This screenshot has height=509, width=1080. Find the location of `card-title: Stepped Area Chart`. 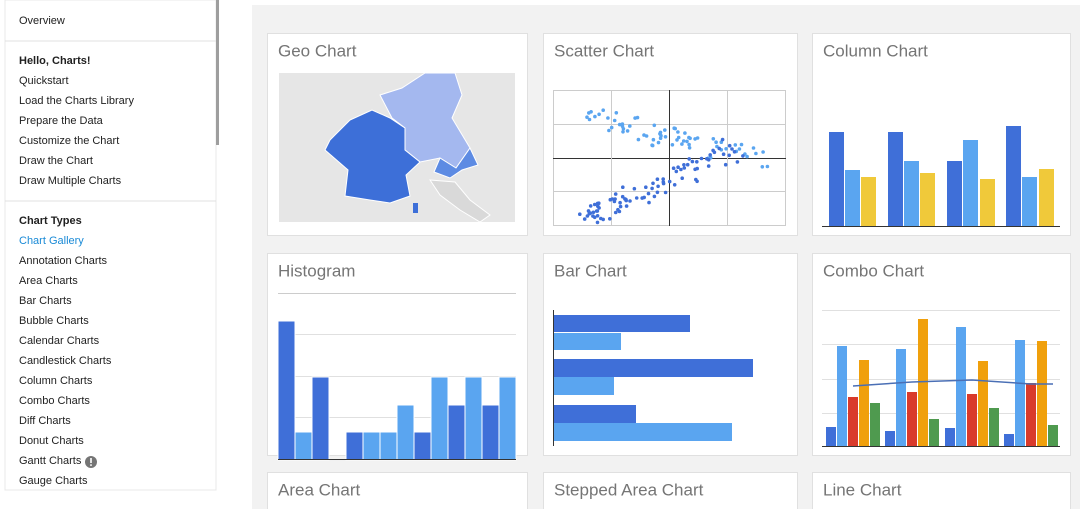

card-title: Stepped Area Chart is located at coordinates (629, 489).